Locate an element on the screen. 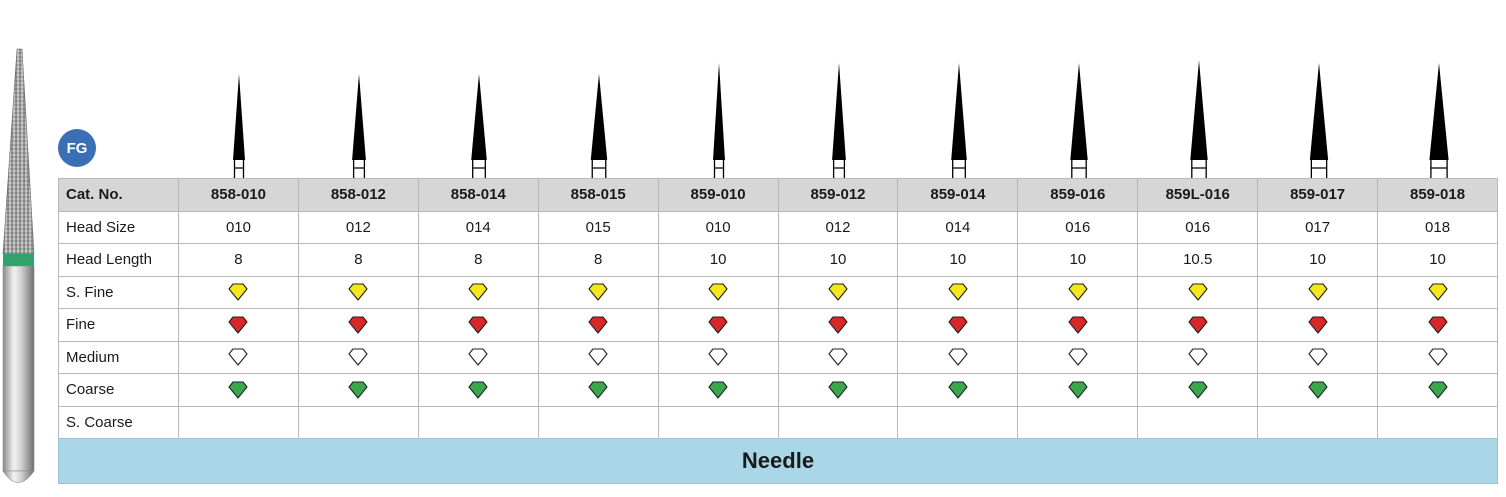 The width and height of the screenshot is (1506, 497). row-label: Head Size is located at coordinates (118, 227).